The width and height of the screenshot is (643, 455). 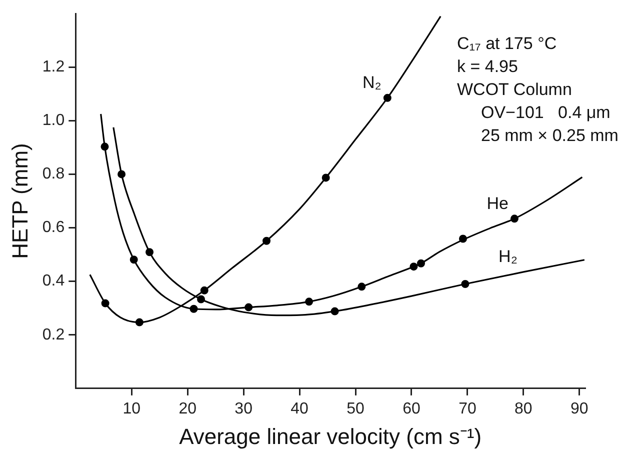 I want to click on x-tick-label: 80, so click(x=523, y=409).